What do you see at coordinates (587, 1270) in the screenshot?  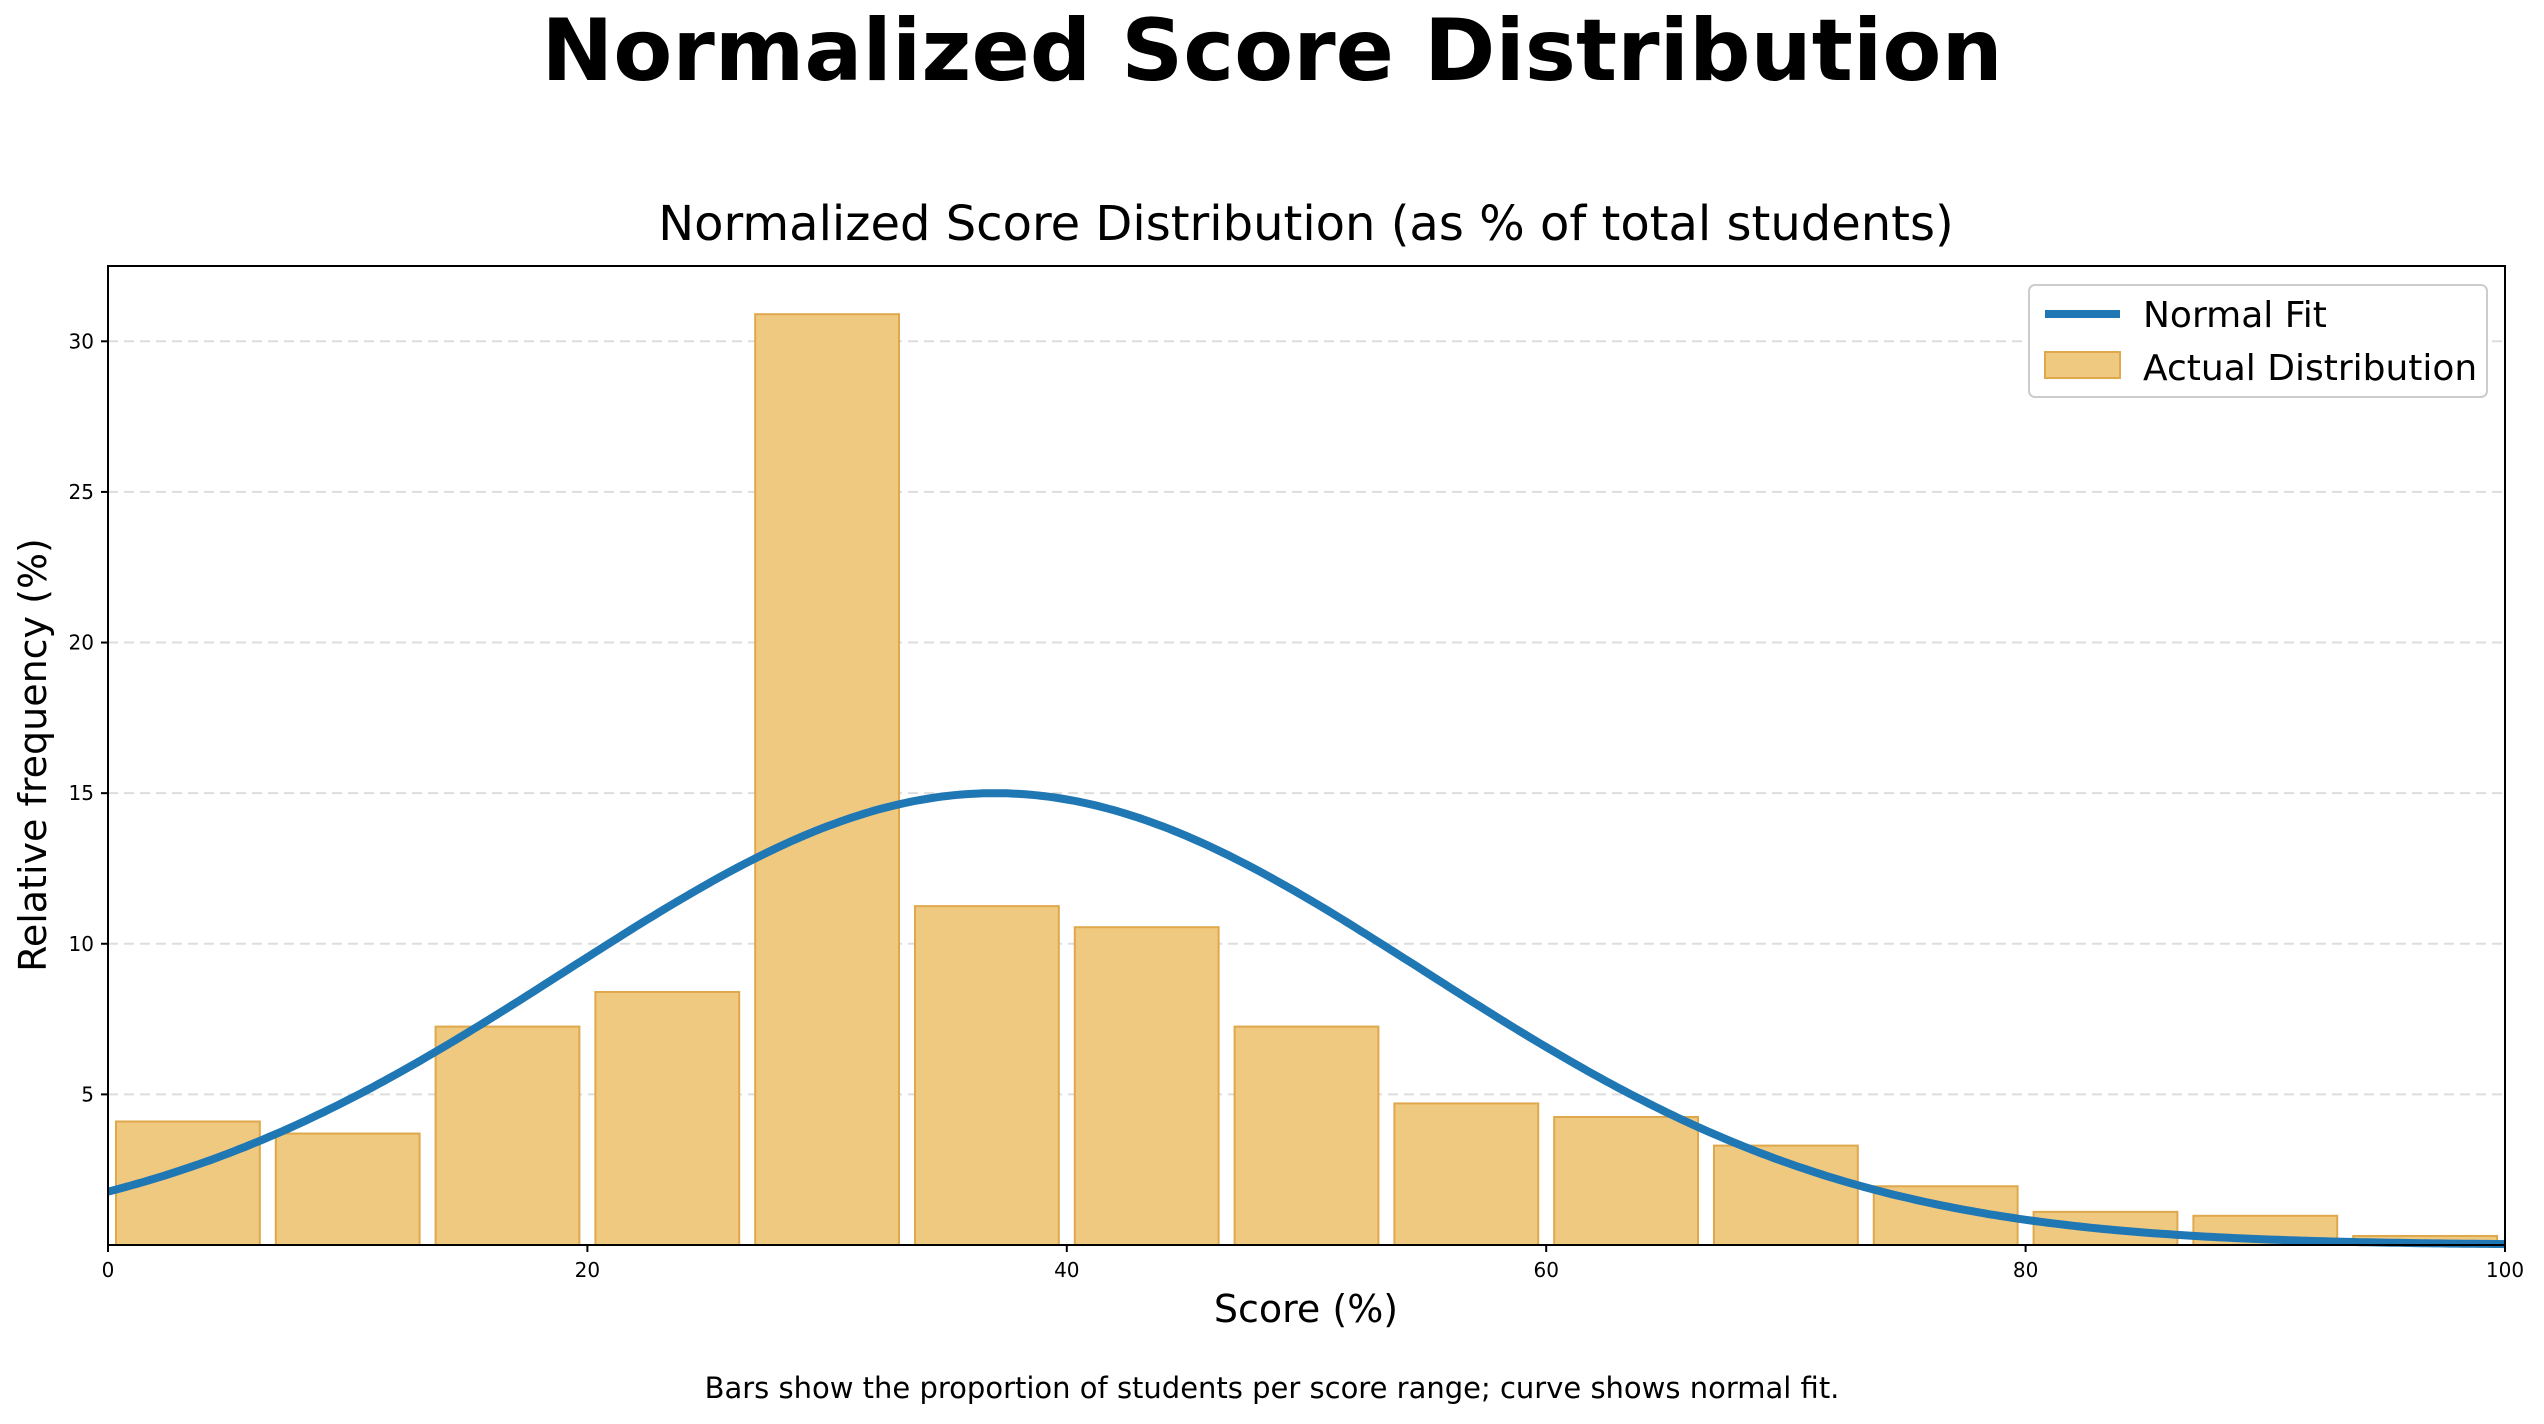 I see `x-tick-label: 20` at bounding box center [587, 1270].